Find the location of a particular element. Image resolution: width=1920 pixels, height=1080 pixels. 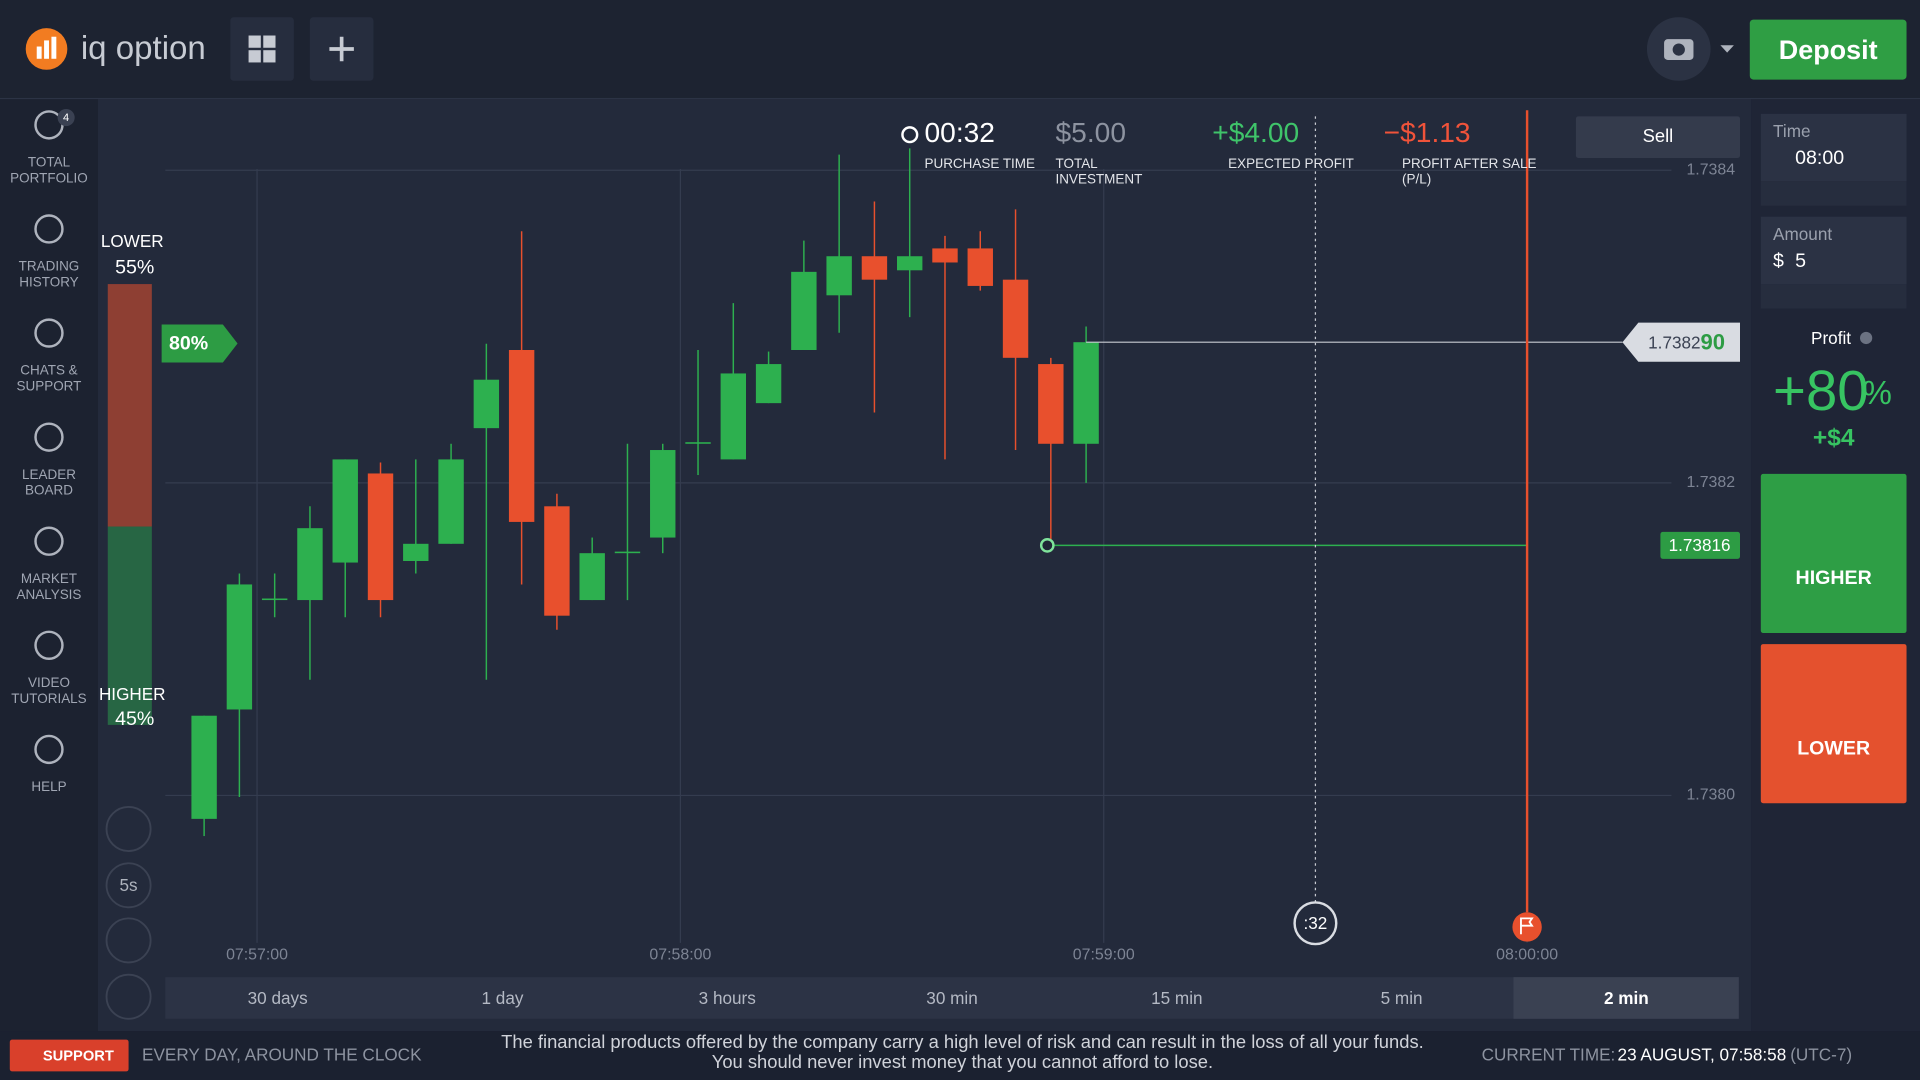

sidebar is located at coordinates (49, 565).